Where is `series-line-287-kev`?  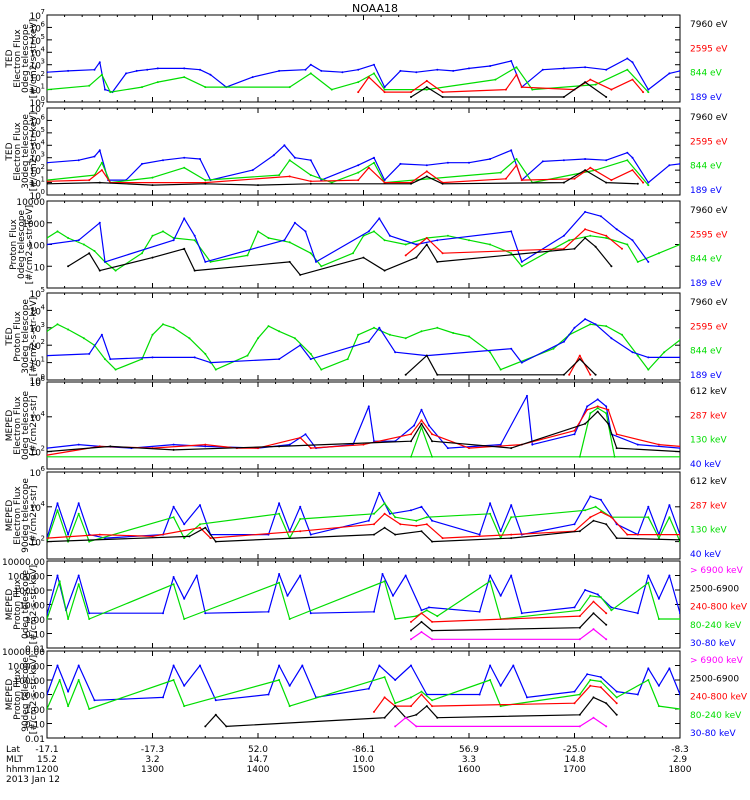 series-line-287-kev is located at coordinates (363, 525).